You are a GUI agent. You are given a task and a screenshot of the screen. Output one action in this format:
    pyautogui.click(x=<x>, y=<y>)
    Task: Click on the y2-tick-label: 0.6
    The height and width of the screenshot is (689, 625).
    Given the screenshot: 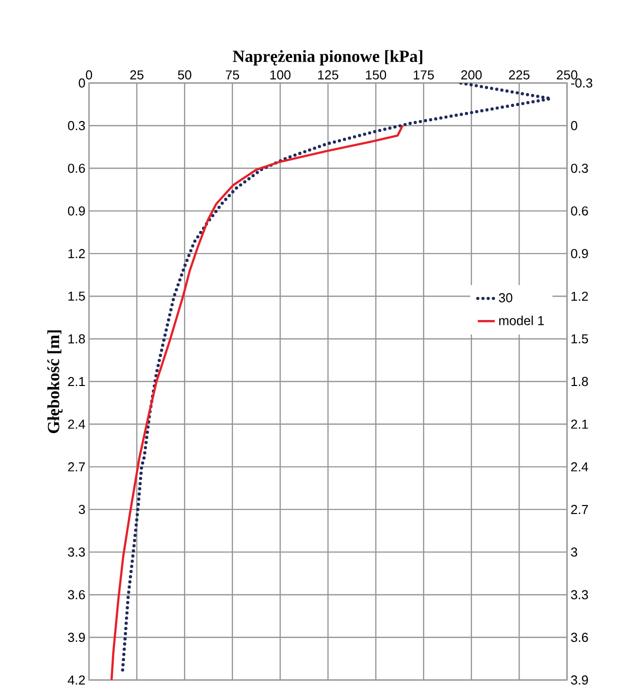 What is the action you would take?
    pyautogui.click(x=579, y=211)
    